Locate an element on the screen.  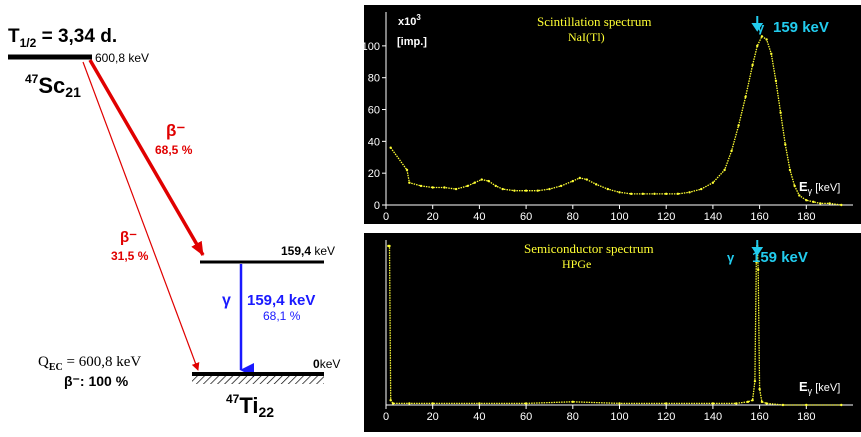
x-tick-label: 160 is located at coordinates (759, 217).